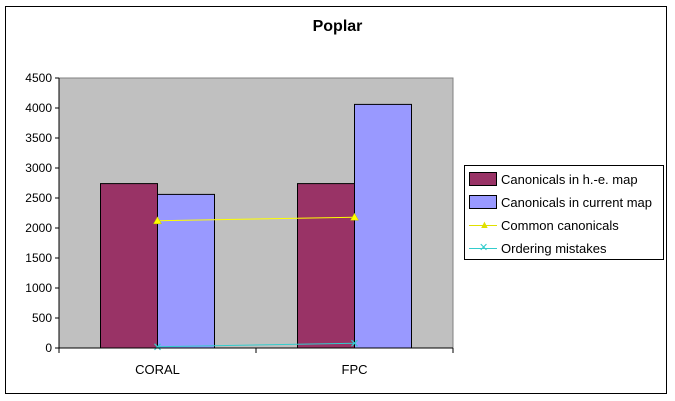  What do you see at coordinates (38, 108) in the screenshot?
I see `y-tick-label: 4000` at bounding box center [38, 108].